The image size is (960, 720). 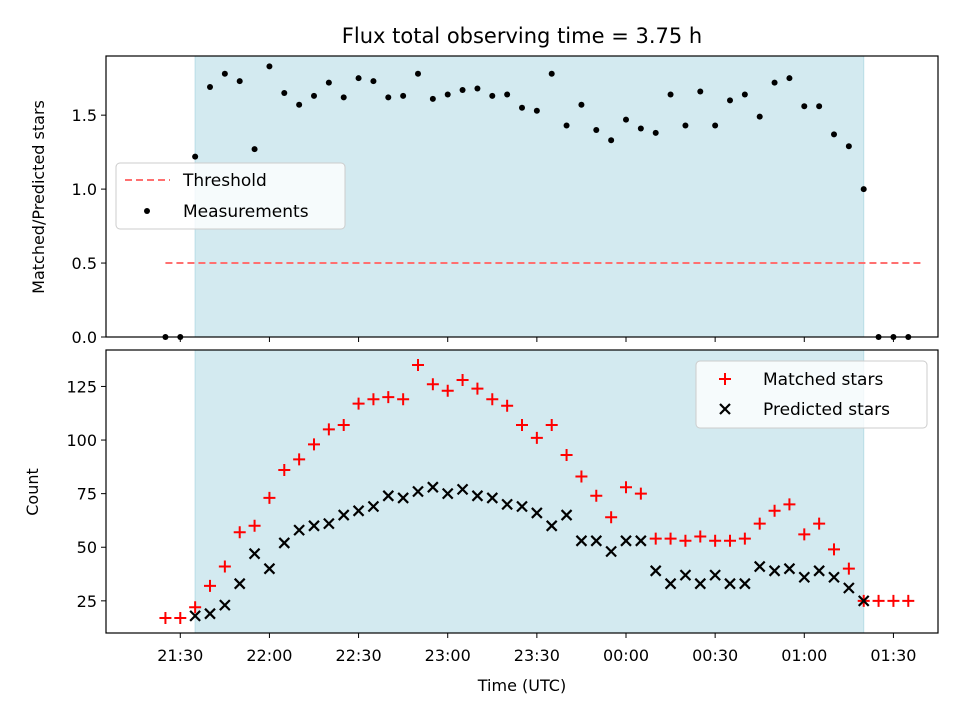 What do you see at coordinates (81, 386) in the screenshot?
I see `y-tick-label: 125` at bounding box center [81, 386].